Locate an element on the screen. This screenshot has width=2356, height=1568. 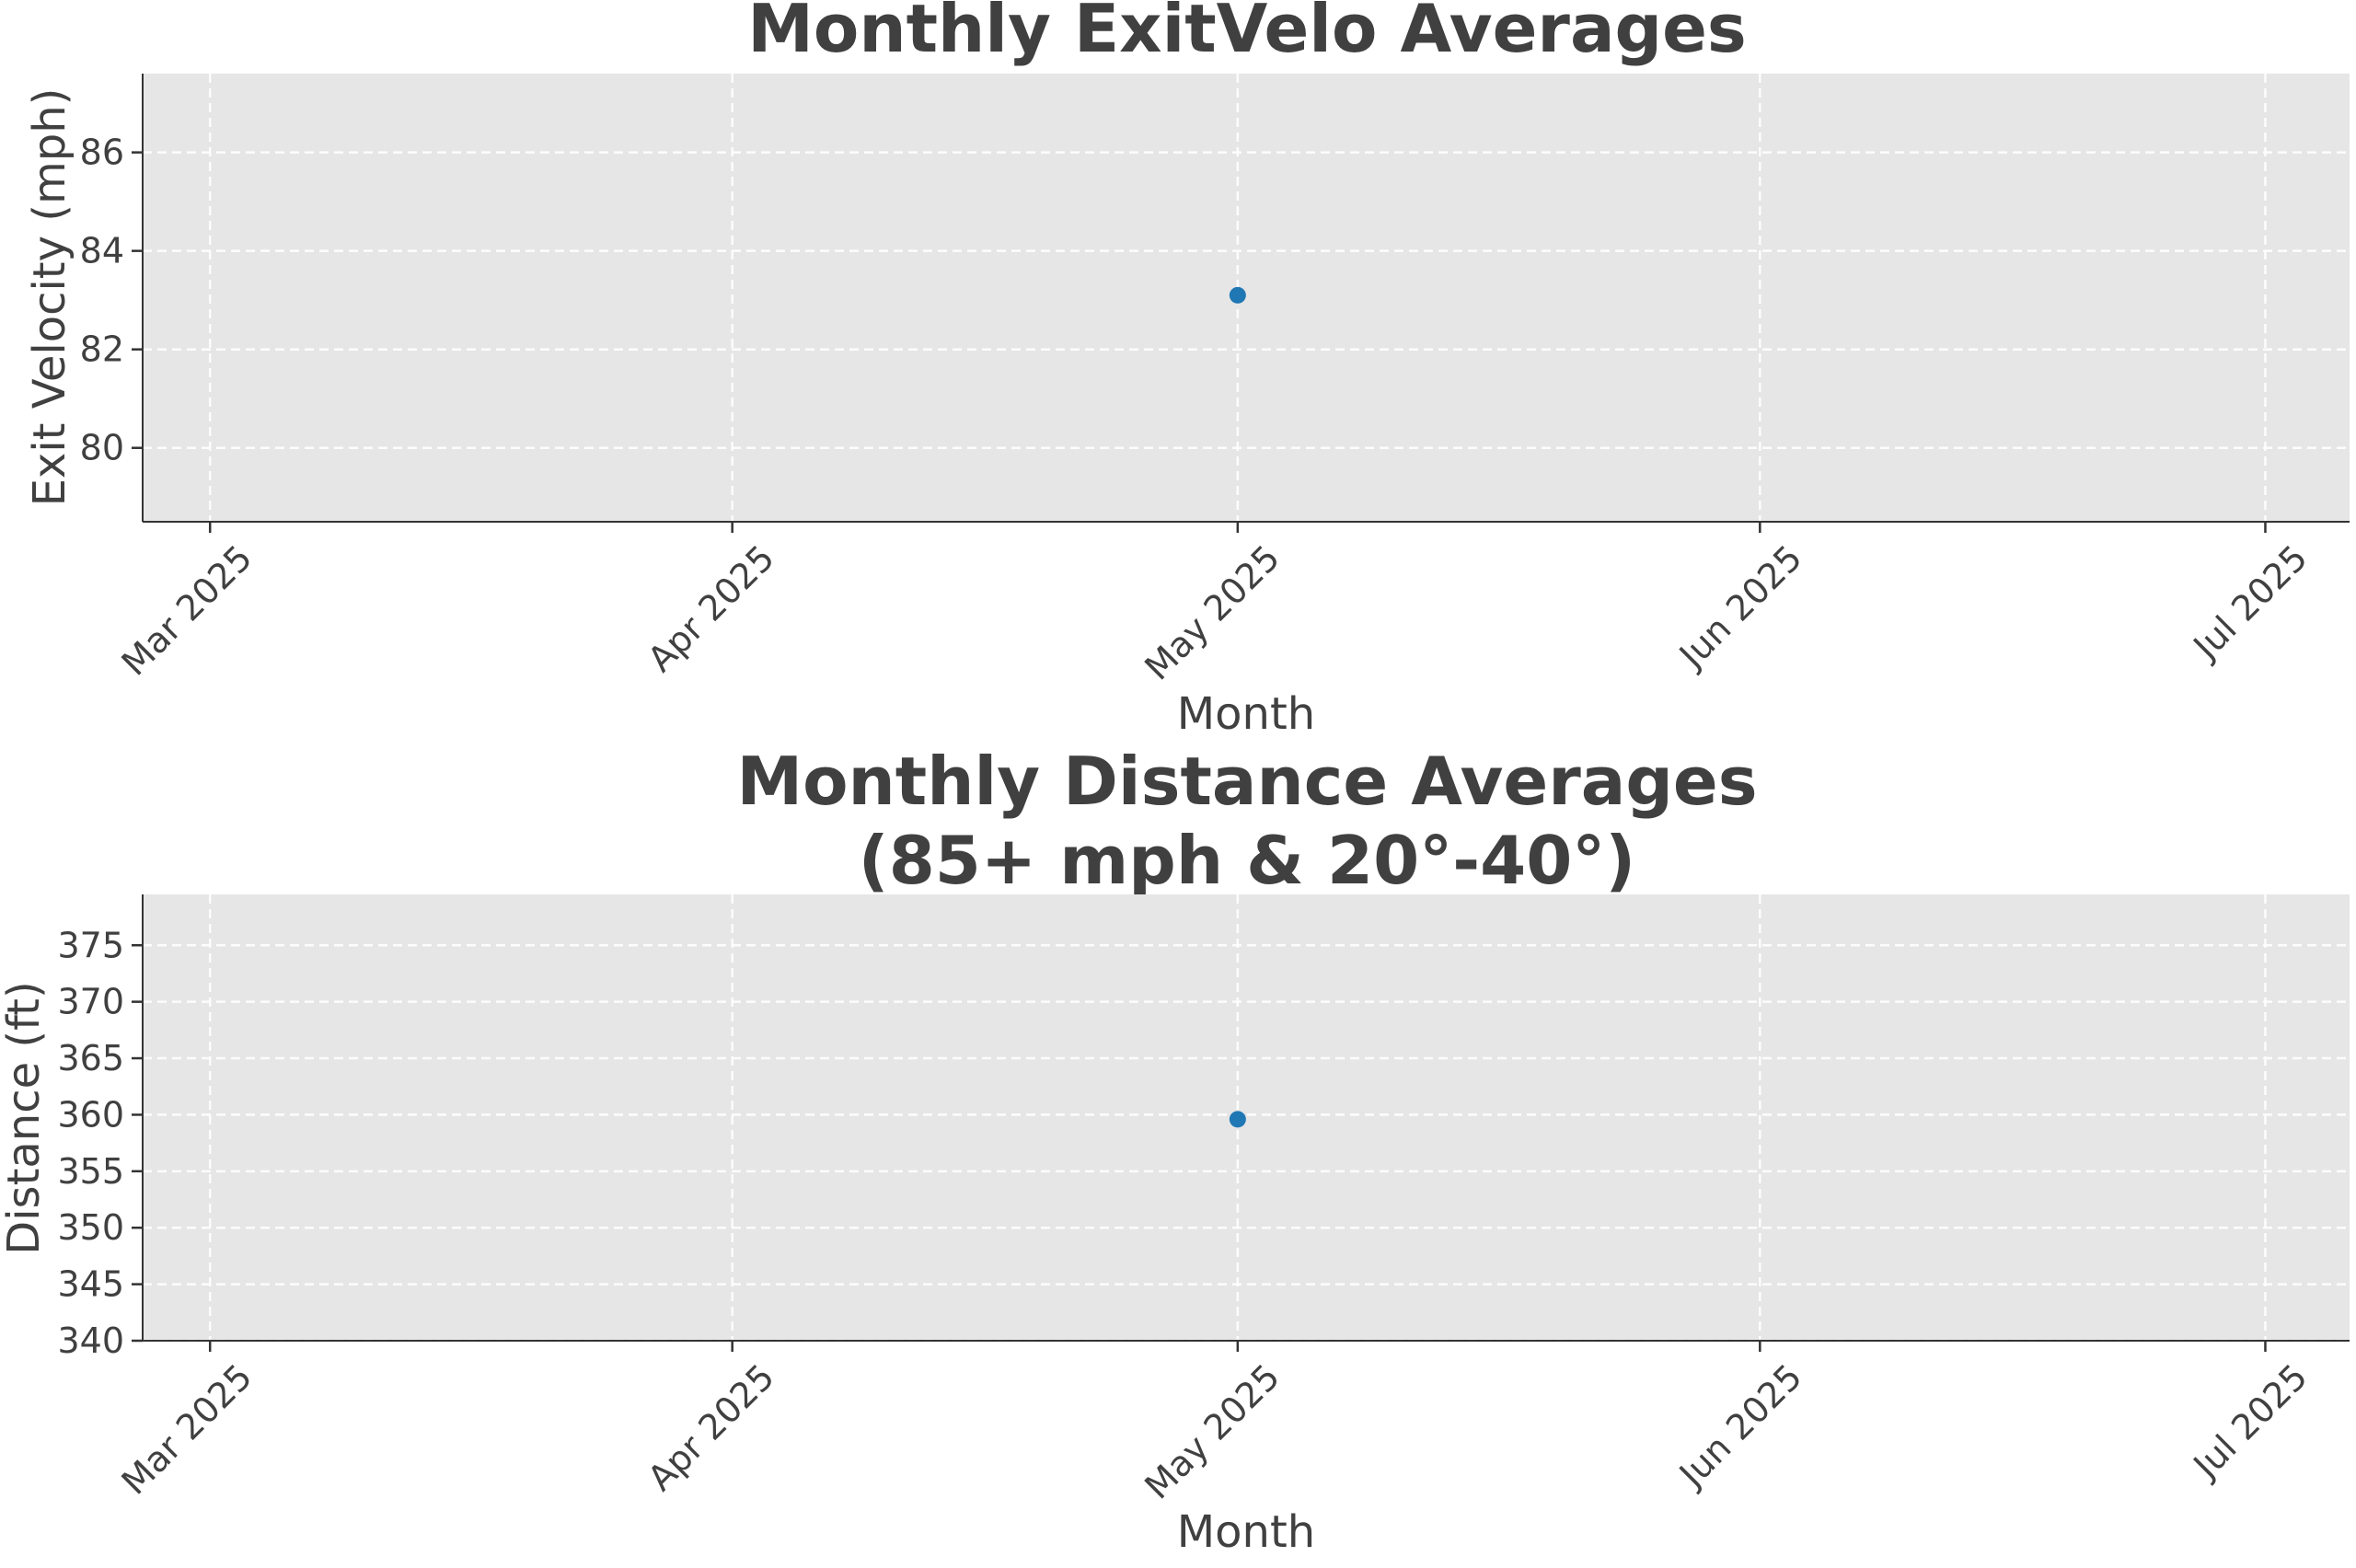
y-tick-label: 86 is located at coordinates (102, 153).